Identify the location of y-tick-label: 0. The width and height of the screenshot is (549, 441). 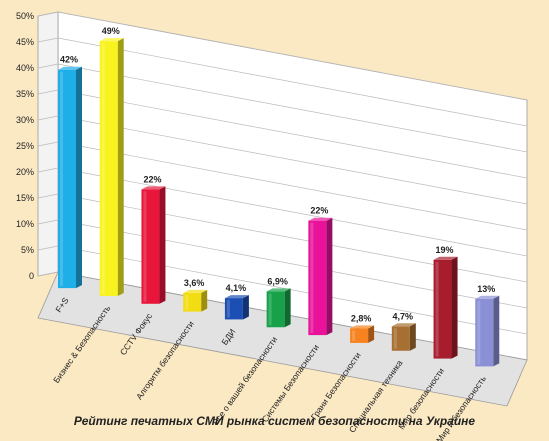
(31, 276).